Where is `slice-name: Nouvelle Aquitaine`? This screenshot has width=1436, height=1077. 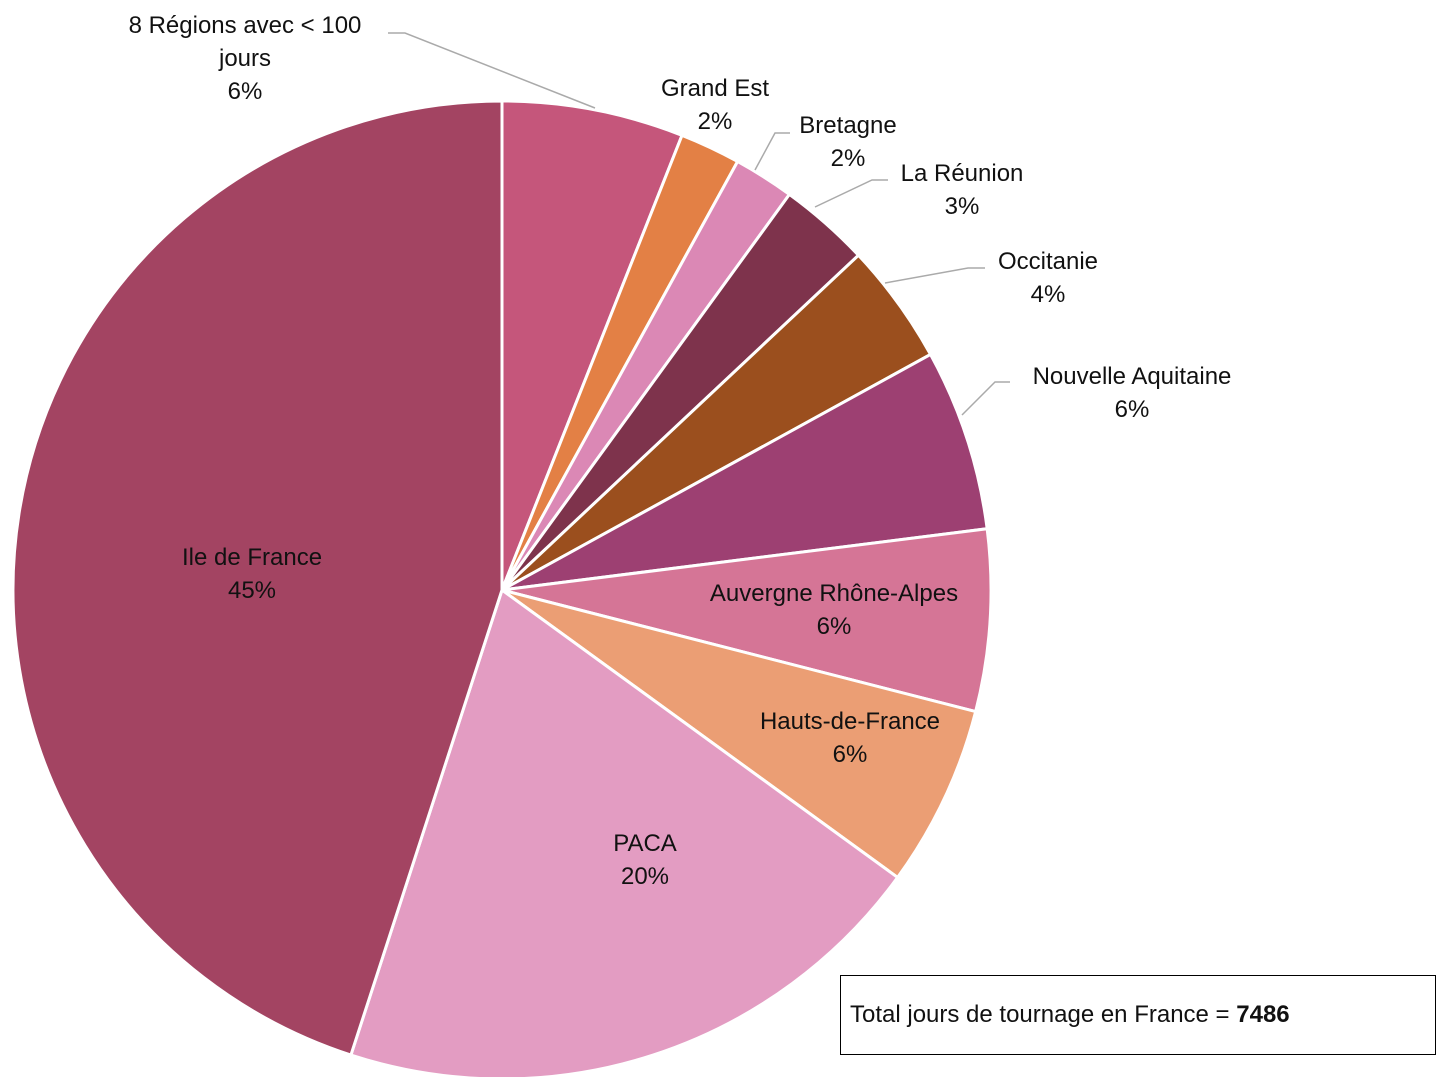 slice-name: Nouvelle Aquitaine is located at coordinates (1132, 376).